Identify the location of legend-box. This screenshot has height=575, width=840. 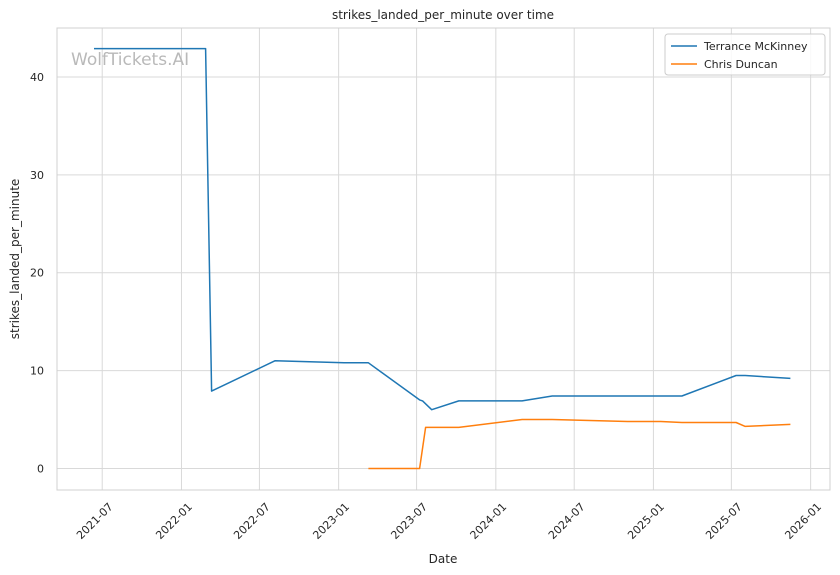
(745, 54).